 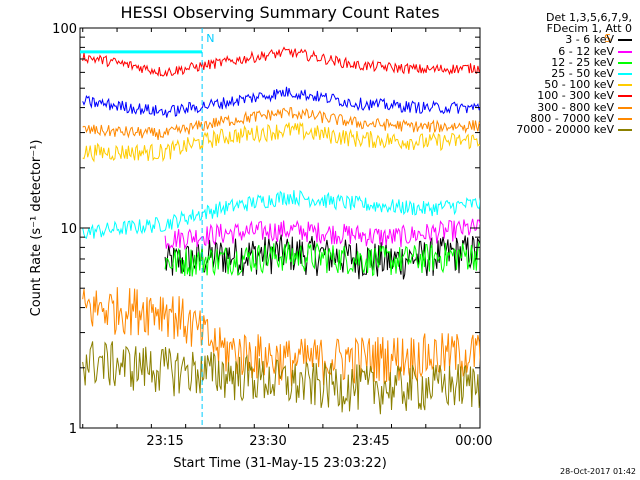 What do you see at coordinates (281, 378) in the screenshot?
I see `series-line-7000-to-20000kev` at bounding box center [281, 378].